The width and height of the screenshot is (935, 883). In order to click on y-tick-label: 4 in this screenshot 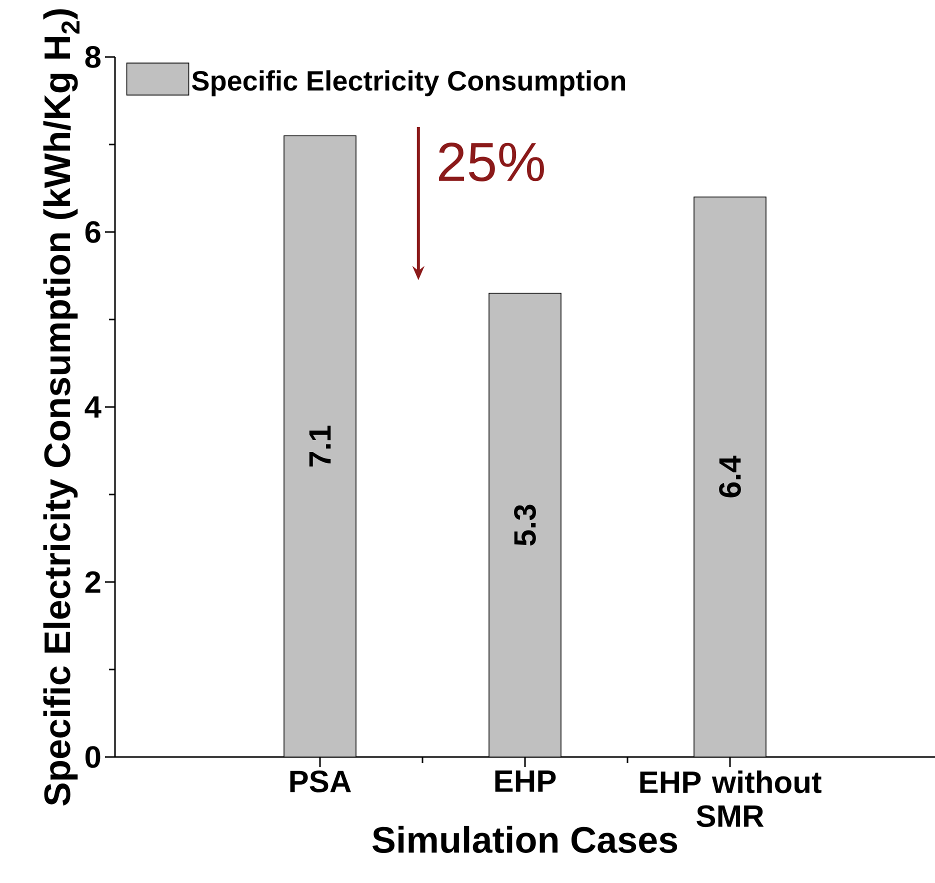, I will do `click(93, 407)`.